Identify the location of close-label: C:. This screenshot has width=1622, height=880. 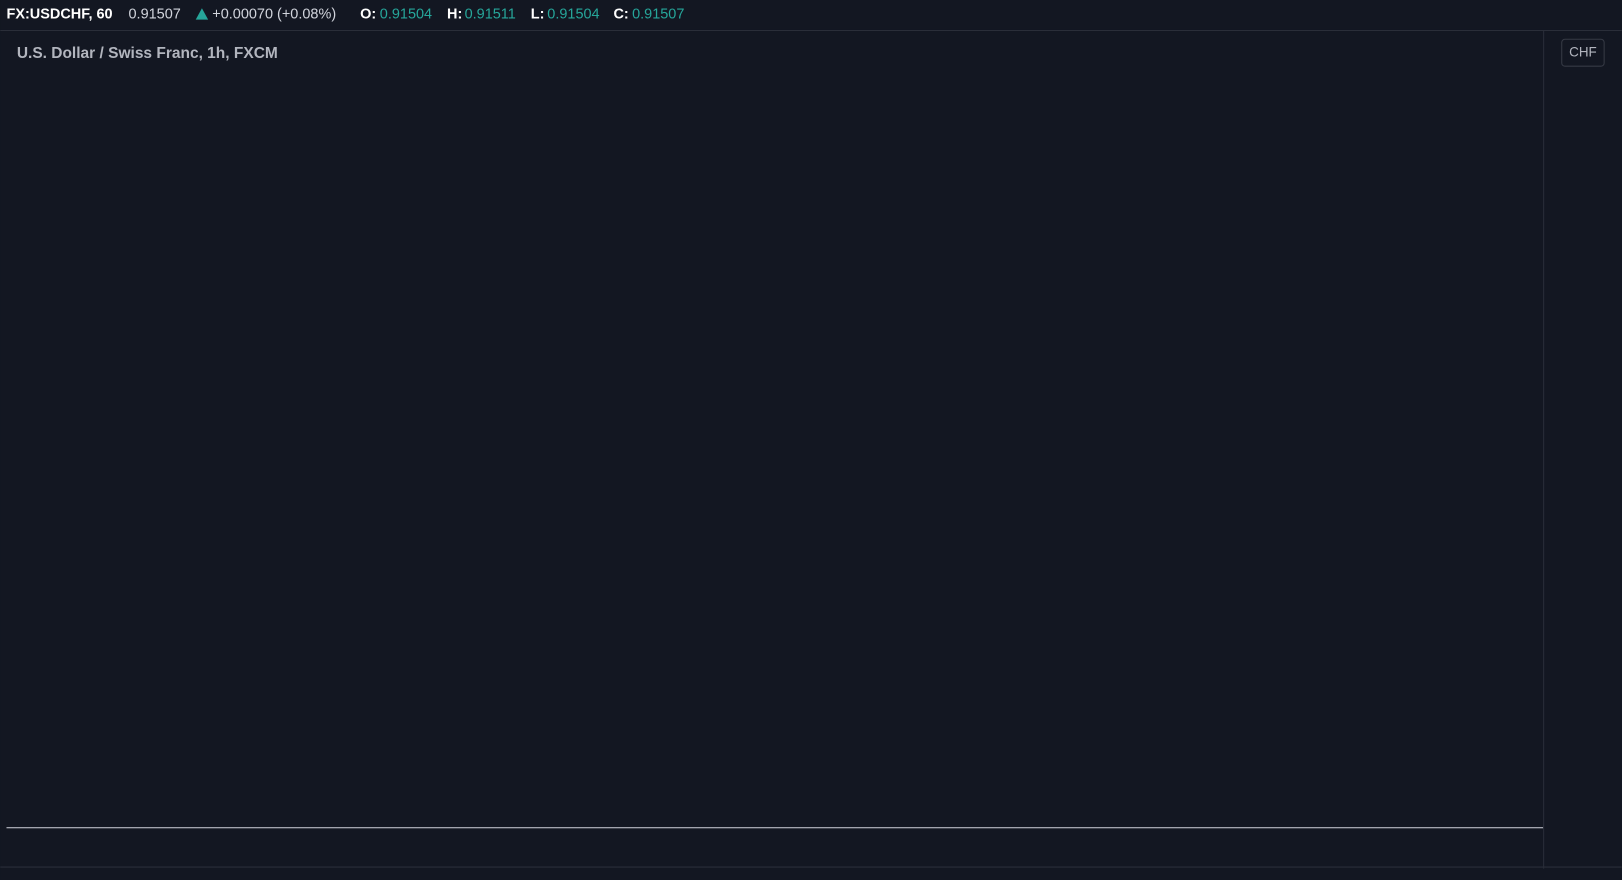
(620, 14).